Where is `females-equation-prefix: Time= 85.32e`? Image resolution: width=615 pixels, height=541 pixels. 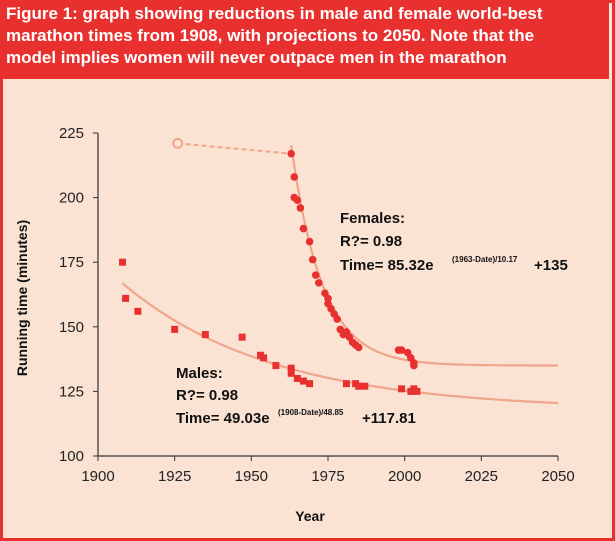 females-equation-prefix: Time= 85.32e is located at coordinates (387, 265).